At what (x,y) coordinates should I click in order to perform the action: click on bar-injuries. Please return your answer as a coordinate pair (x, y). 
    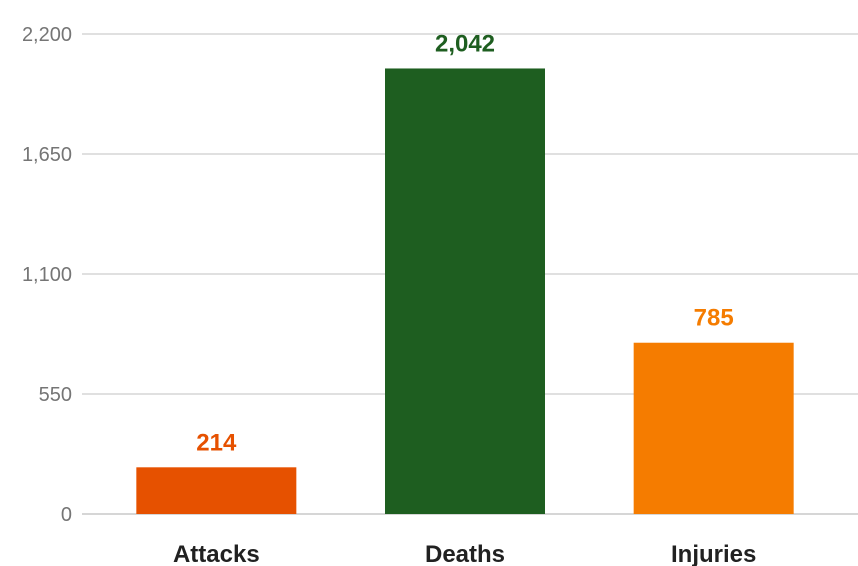
    Looking at the image, I should click on (713, 428).